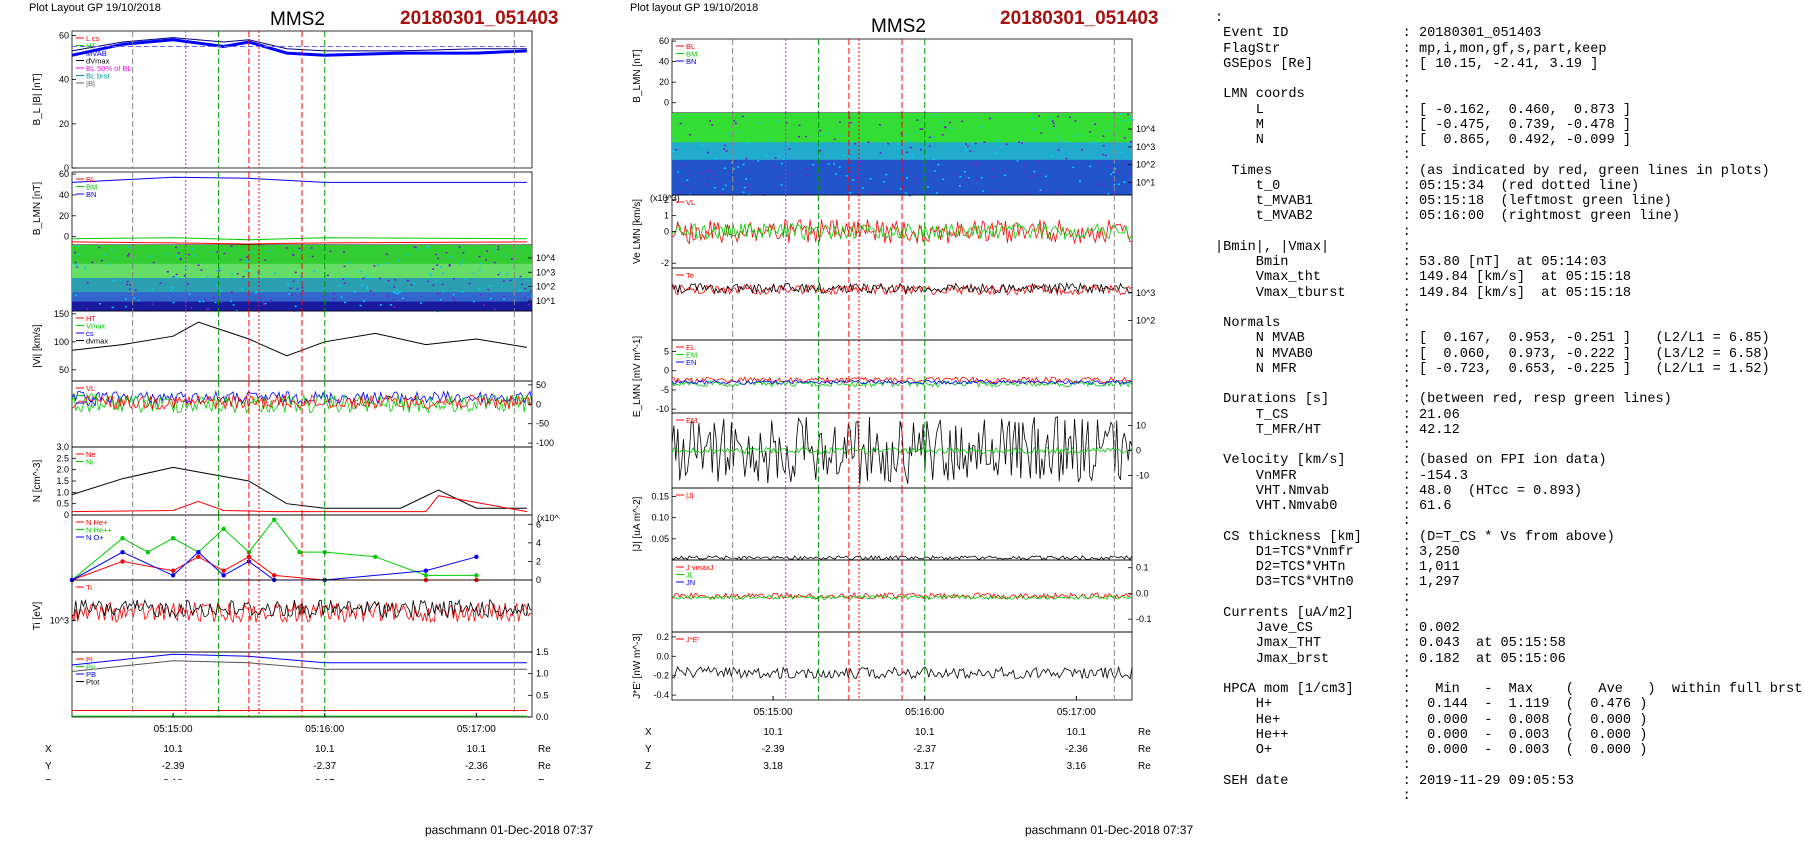  What do you see at coordinates (902, 596) in the screenshot?
I see `noise-trace` at bounding box center [902, 596].